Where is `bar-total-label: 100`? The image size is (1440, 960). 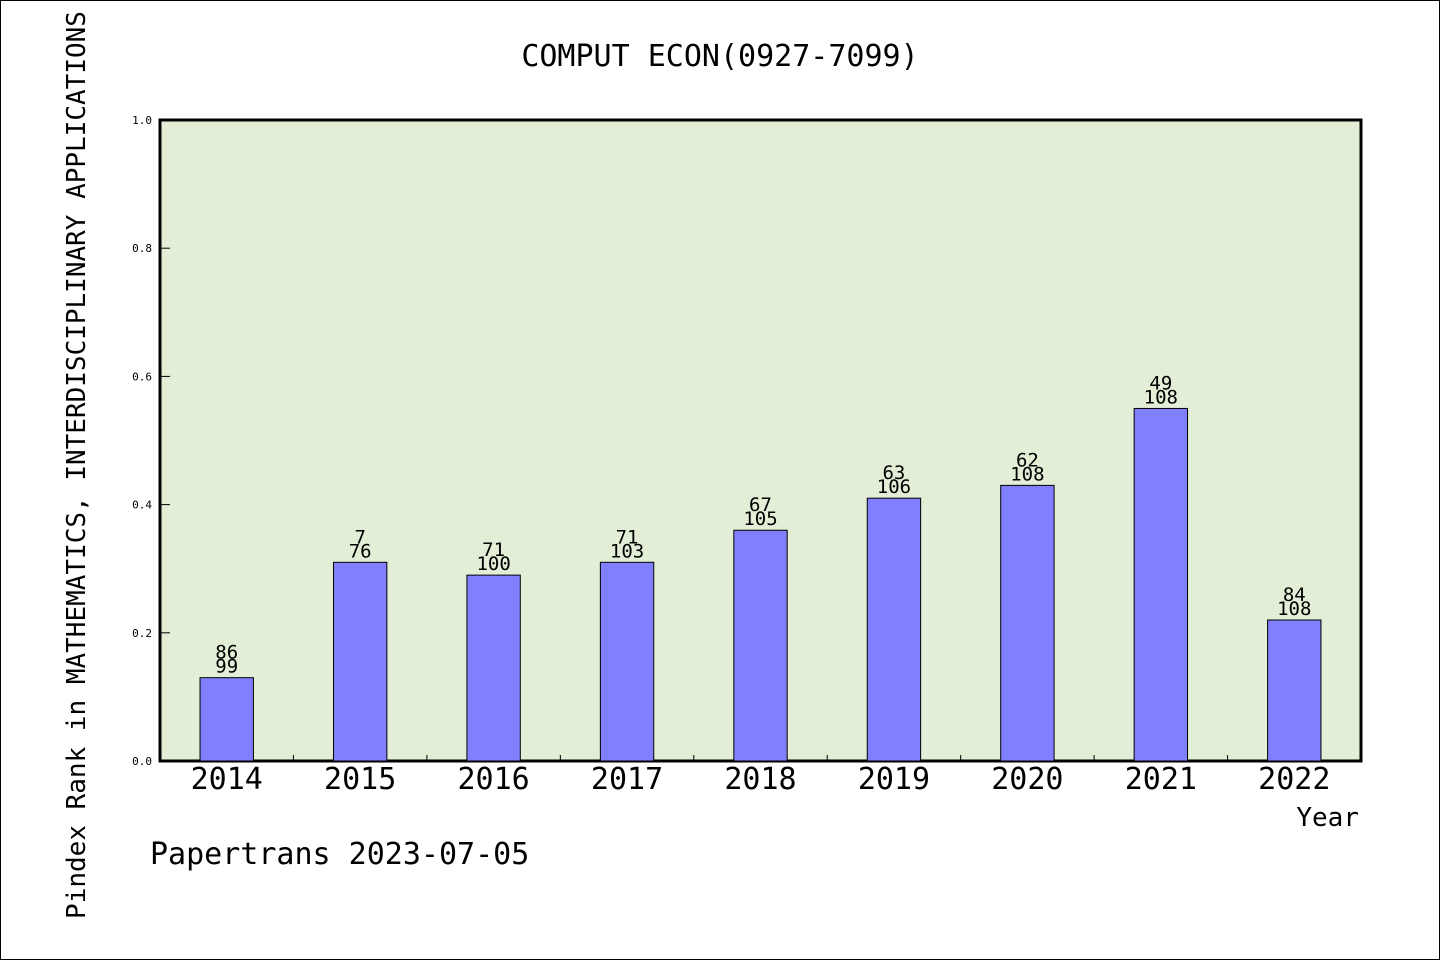
bar-total-label: 100 is located at coordinates (493, 564).